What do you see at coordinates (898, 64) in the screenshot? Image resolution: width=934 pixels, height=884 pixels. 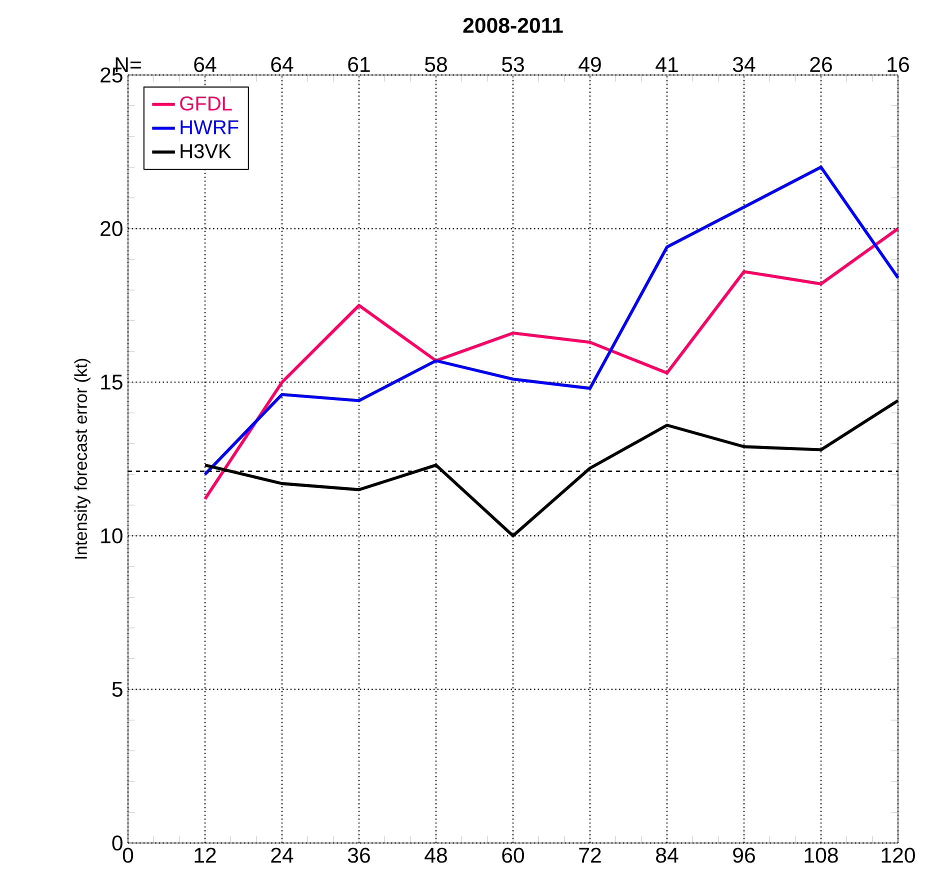 I see `text: 16` at bounding box center [898, 64].